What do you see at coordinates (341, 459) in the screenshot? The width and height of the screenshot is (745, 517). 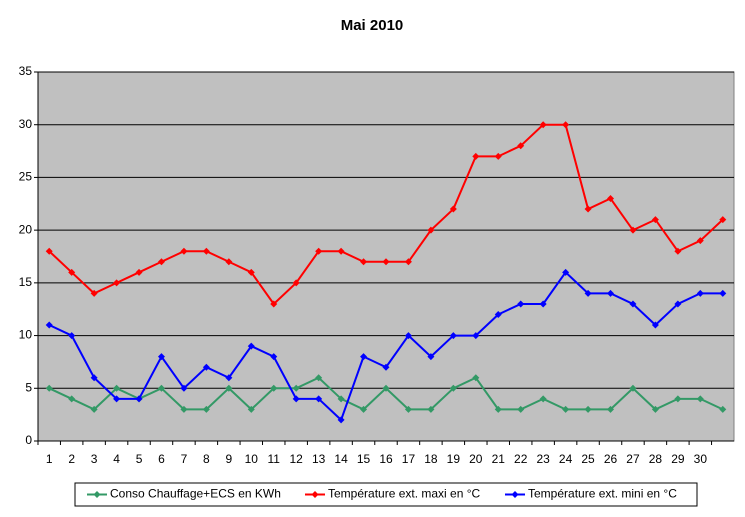 I see `x-tick-label: 14` at bounding box center [341, 459].